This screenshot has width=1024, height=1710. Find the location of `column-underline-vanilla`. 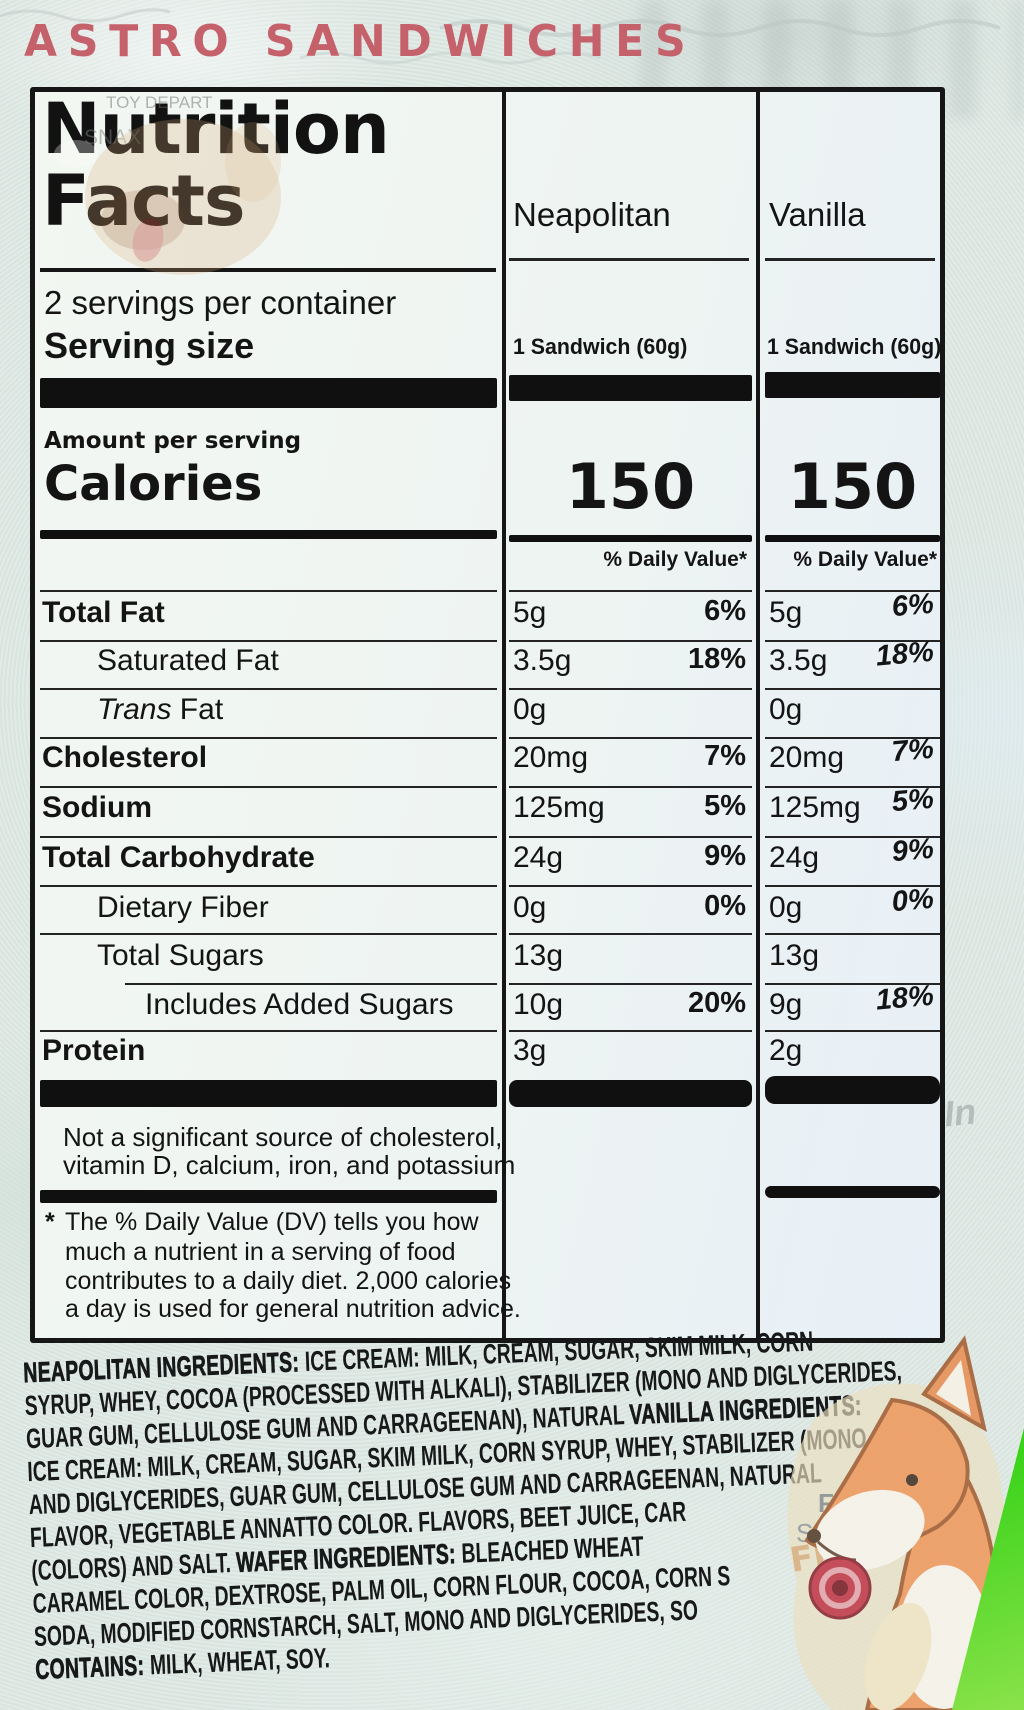

column-underline-vanilla is located at coordinates (850, 259).